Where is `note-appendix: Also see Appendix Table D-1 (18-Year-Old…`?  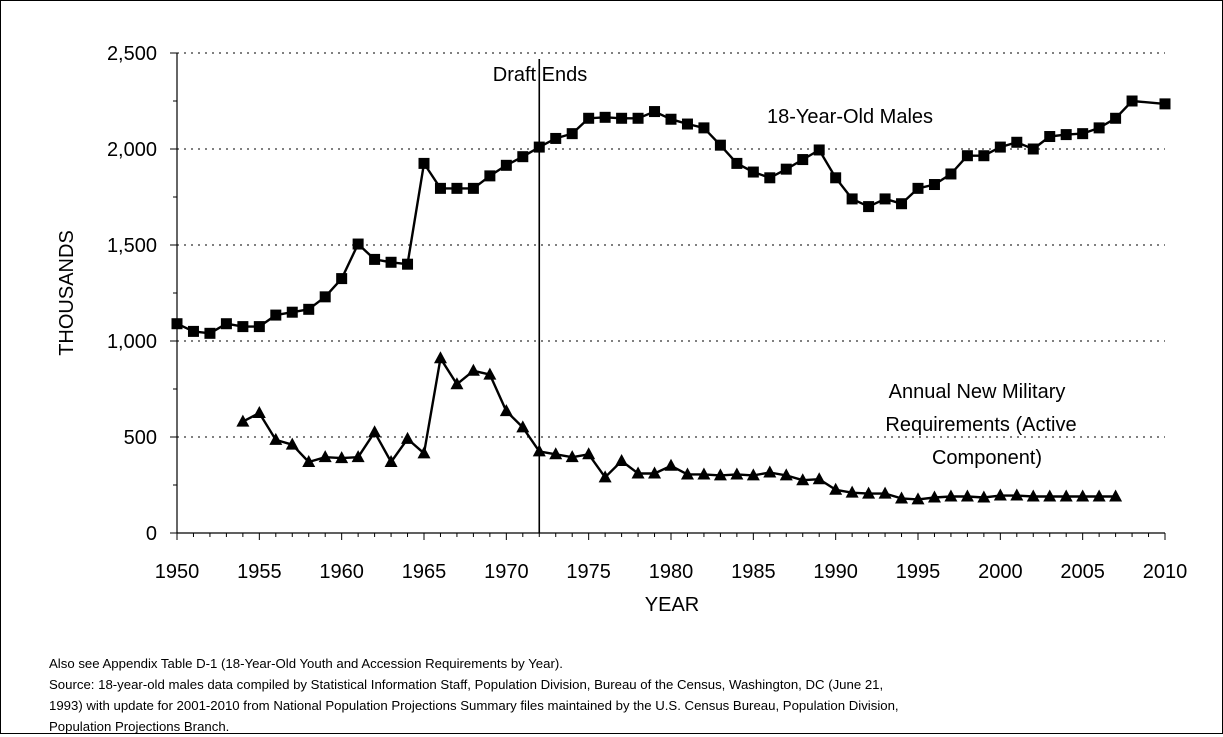 note-appendix: Also see Appendix Table D-1 (18-Year-Old… is located at coordinates (306, 663).